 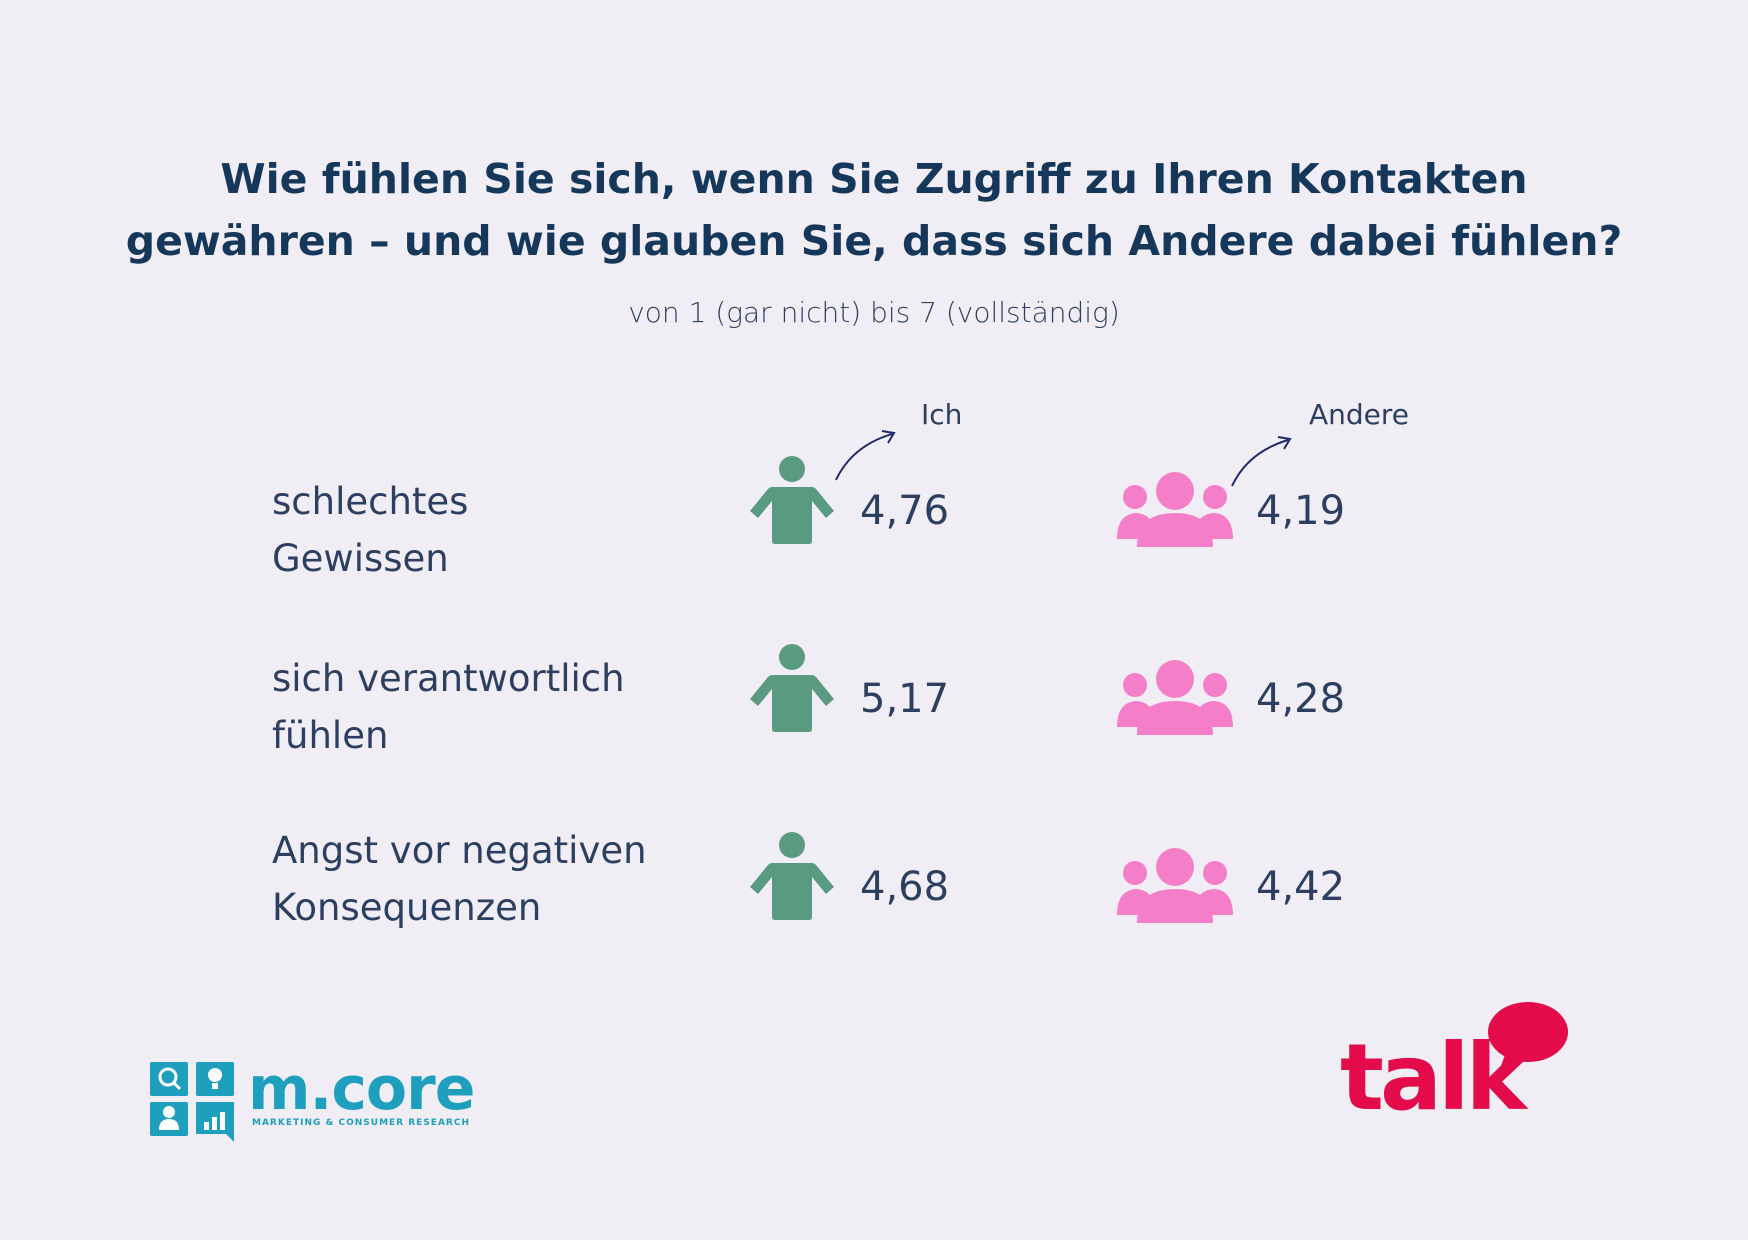 What do you see at coordinates (361, 1123) in the screenshot?
I see `mcore-logo-tagline: MARKETING & CONSUMER RESEARCH` at bounding box center [361, 1123].